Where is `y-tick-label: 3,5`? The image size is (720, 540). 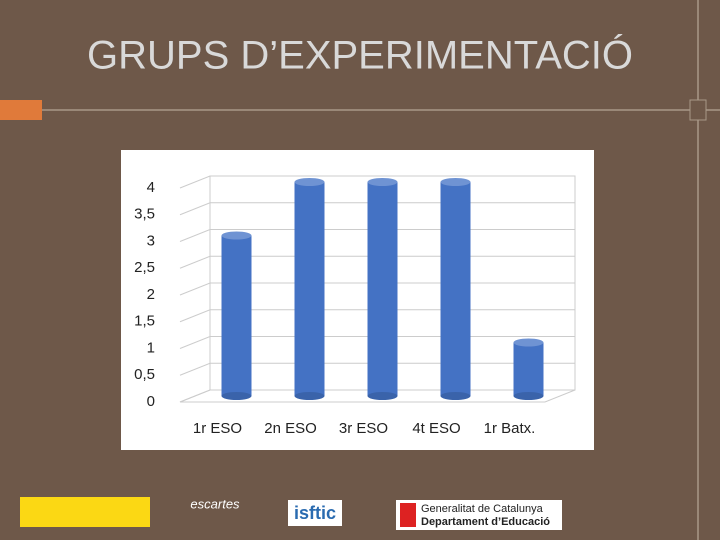
y-tick-label: 3,5 is located at coordinates (144, 214).